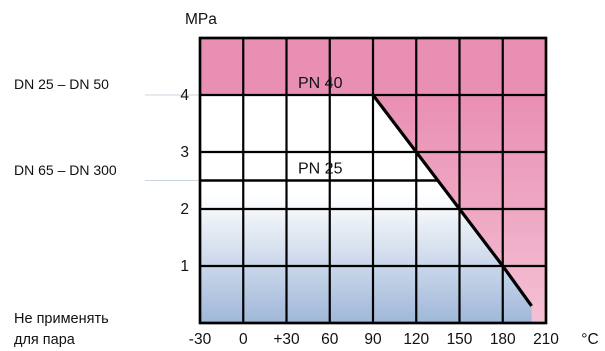  What do you see at coordinates (589, 339) in the screenshot?
I see `x-unit-label: °C` at bounding box center [589, 339].